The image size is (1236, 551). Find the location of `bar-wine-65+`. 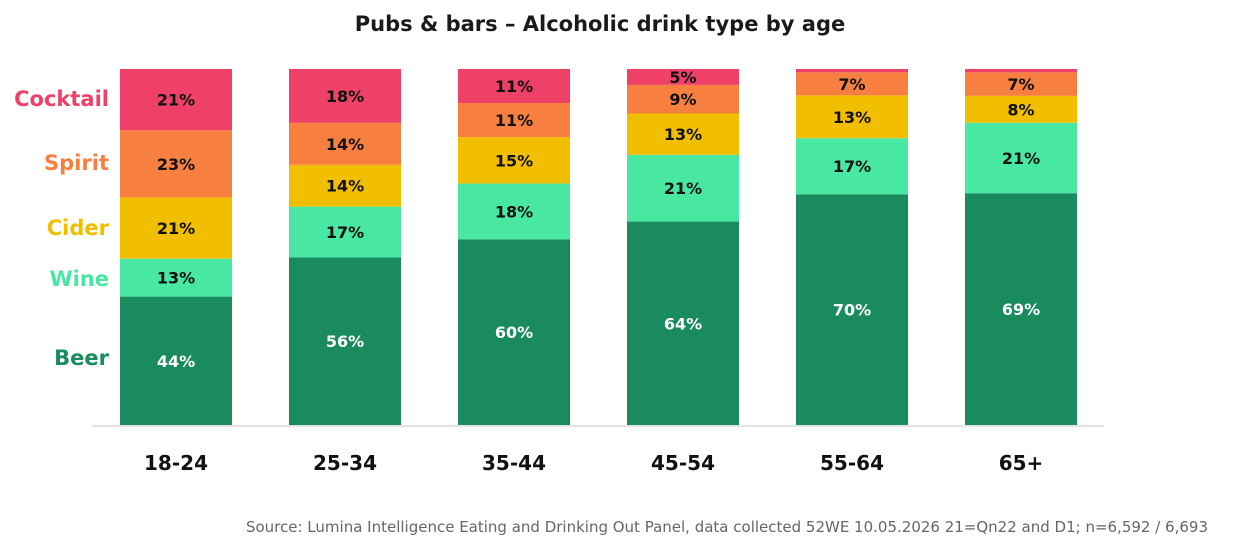

bar-wine-65+ is located at coordinates (1021, 158).